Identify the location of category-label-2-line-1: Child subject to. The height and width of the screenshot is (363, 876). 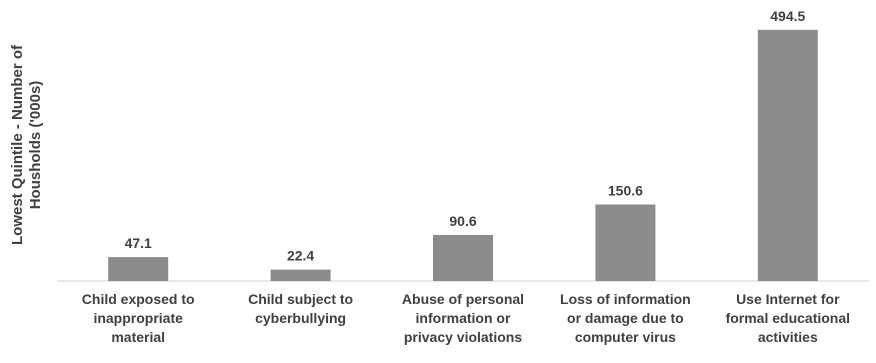
(301, 299).